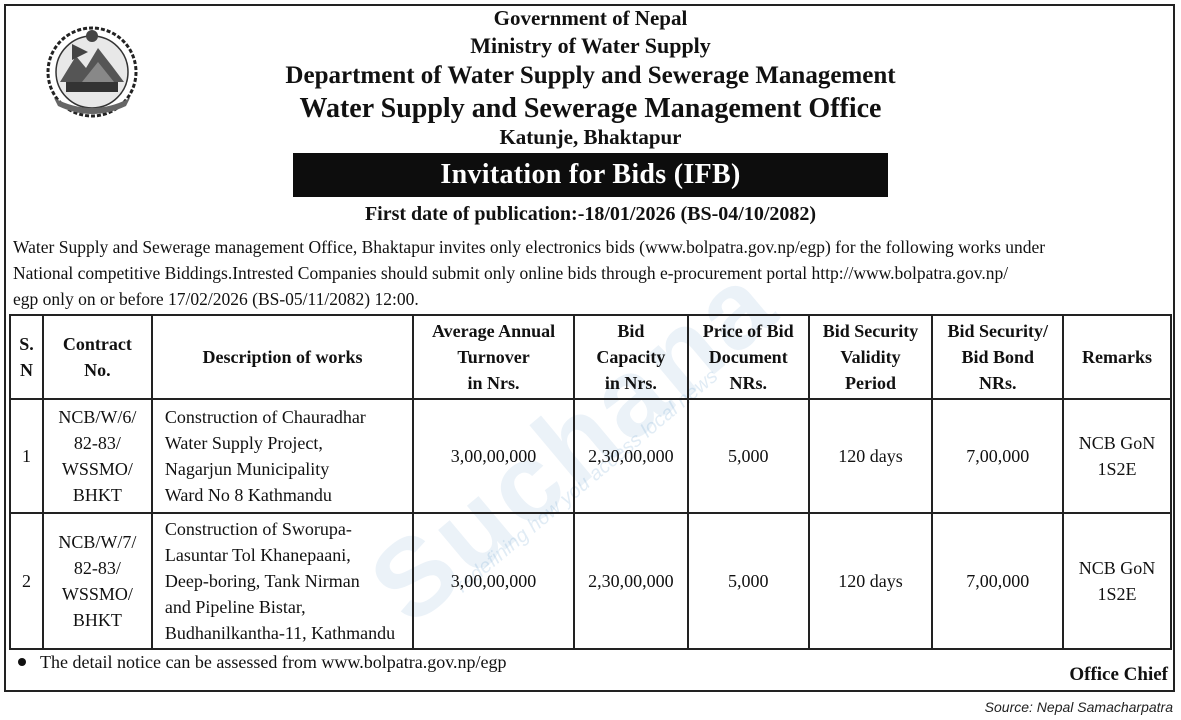  What do you see at coordinates (1117, 357) in the screenshot?
I see `header-remarks: Remarks` at bounding box center [1117, 357].